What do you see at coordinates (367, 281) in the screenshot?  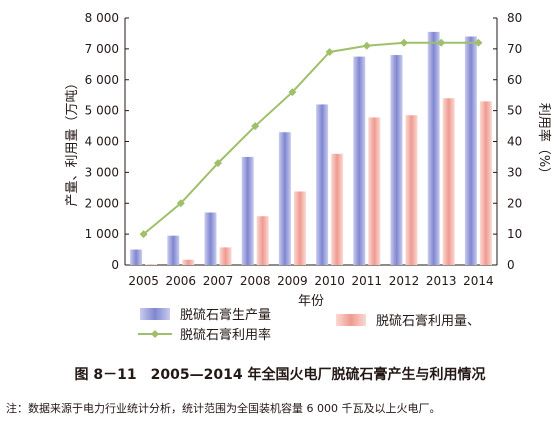 I see `x-tick-label: 2011` at bounding box center [367, 281].